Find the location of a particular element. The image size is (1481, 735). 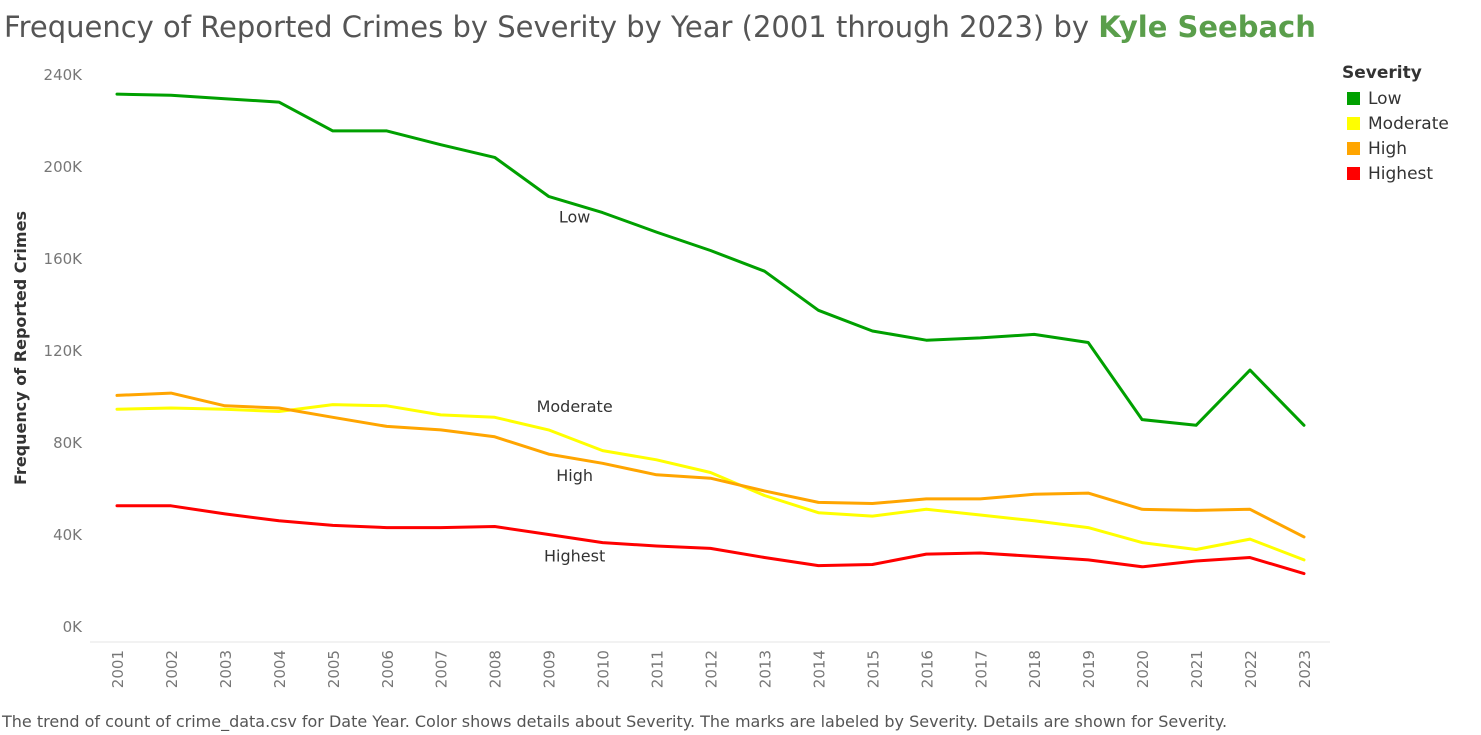

x-tick-label: 2016 is located at coordinates (927, 669).